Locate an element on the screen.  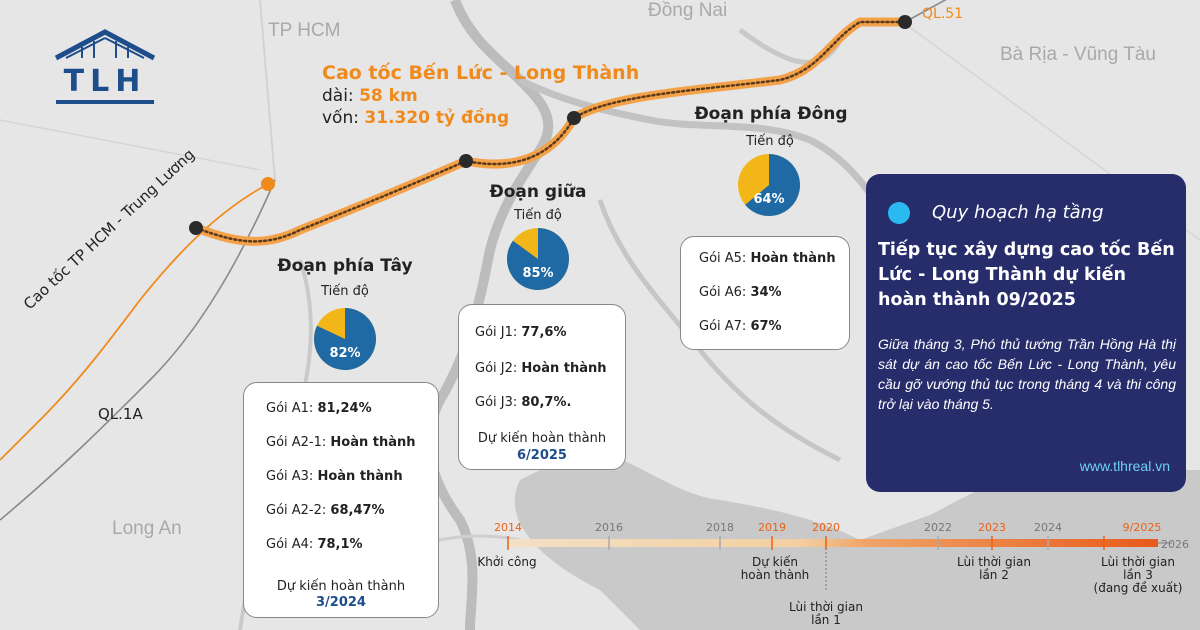
west-package-a3-value: Hoàn thành is located at coordinates (360, 476).